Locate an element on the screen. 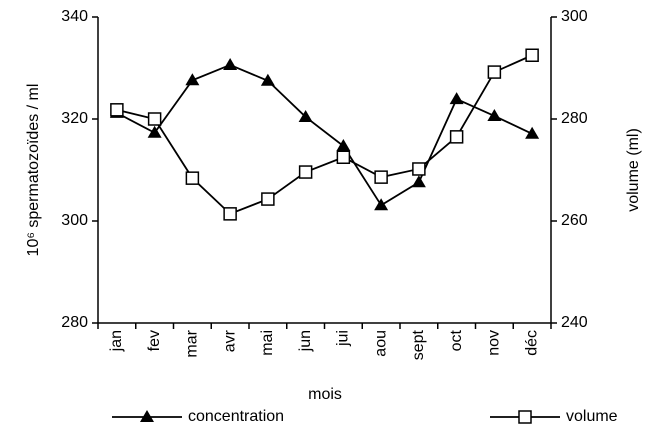 The image size is (652, 432). x-tick-label: jan is located at coordinates (116, 341).